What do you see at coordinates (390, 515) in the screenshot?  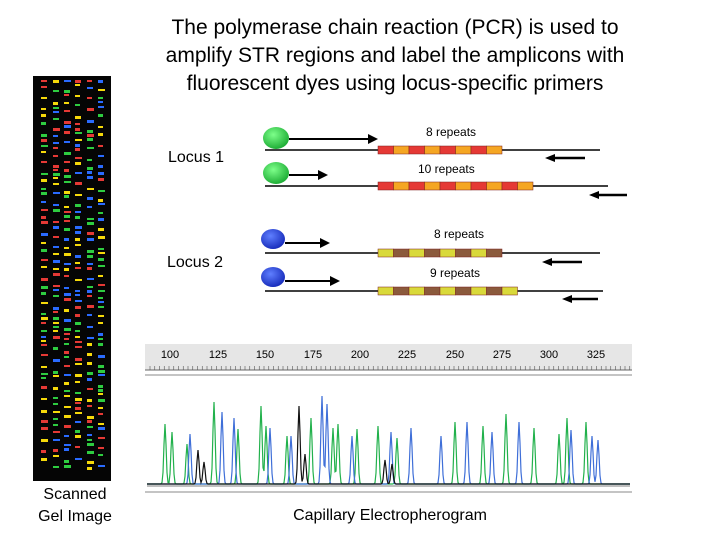 I see `electropherogram-caption: Capillary Electropherogram` at bounding box center [390, 515].